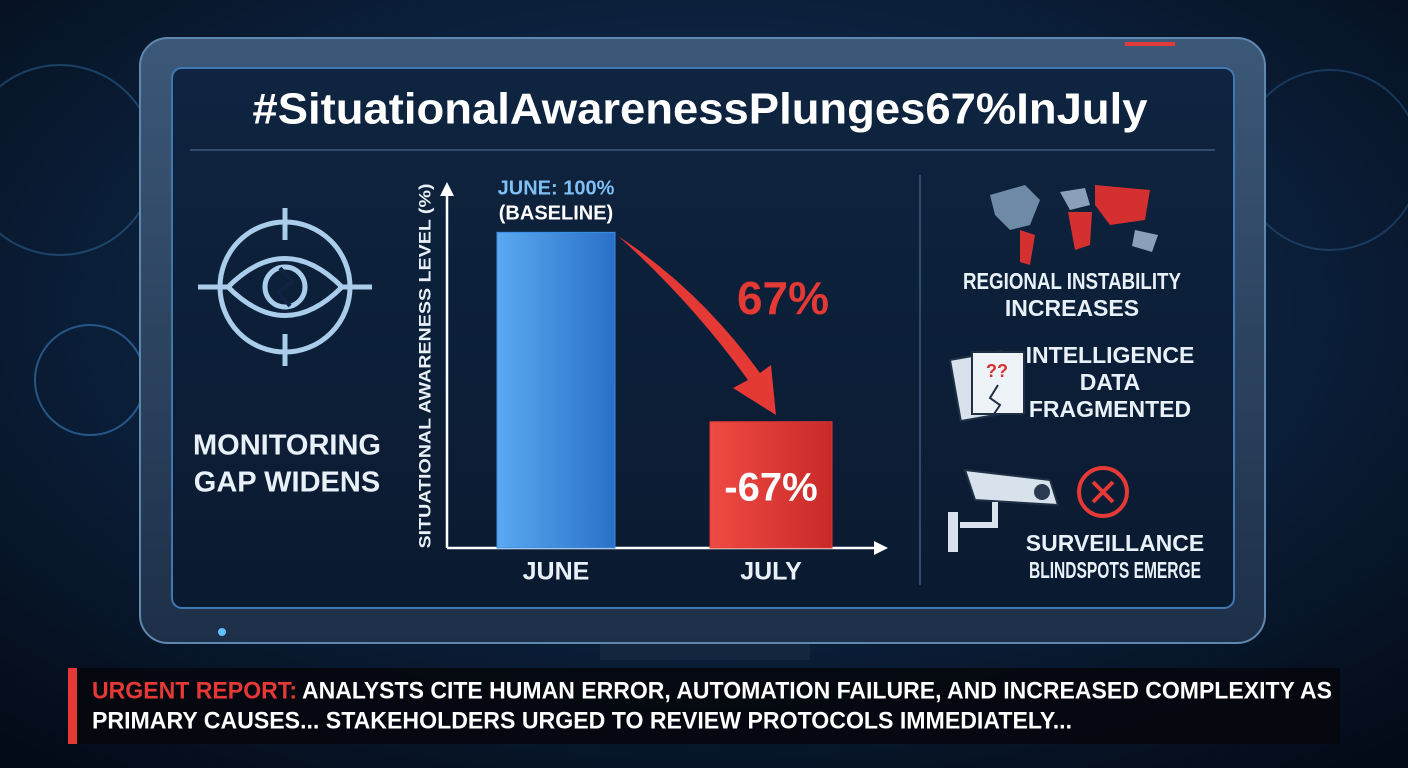  I want to click on panel-text: BLINDSPOTS EMERGE, so click(1115, 570).